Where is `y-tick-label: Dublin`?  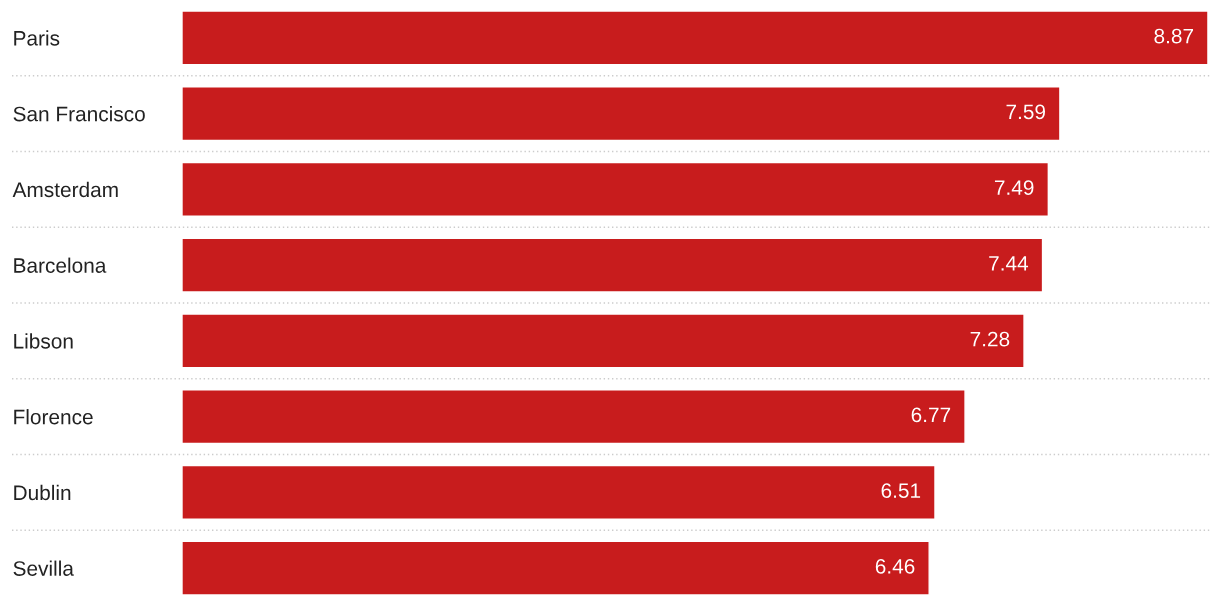
y-tick-label: Dublin is located at coordinates (42, 492).